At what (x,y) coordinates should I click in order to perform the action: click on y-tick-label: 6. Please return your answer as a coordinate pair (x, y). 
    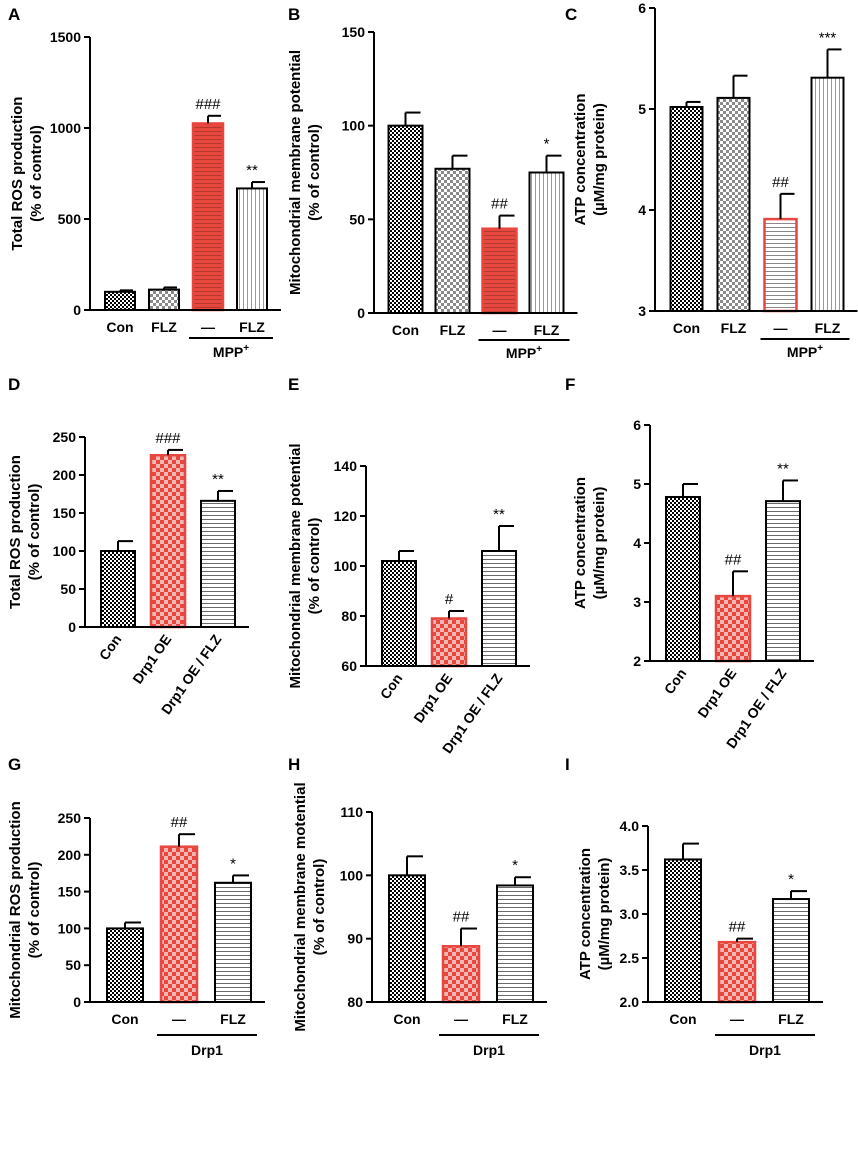
    Looking at the image, I should click on (642, 8).